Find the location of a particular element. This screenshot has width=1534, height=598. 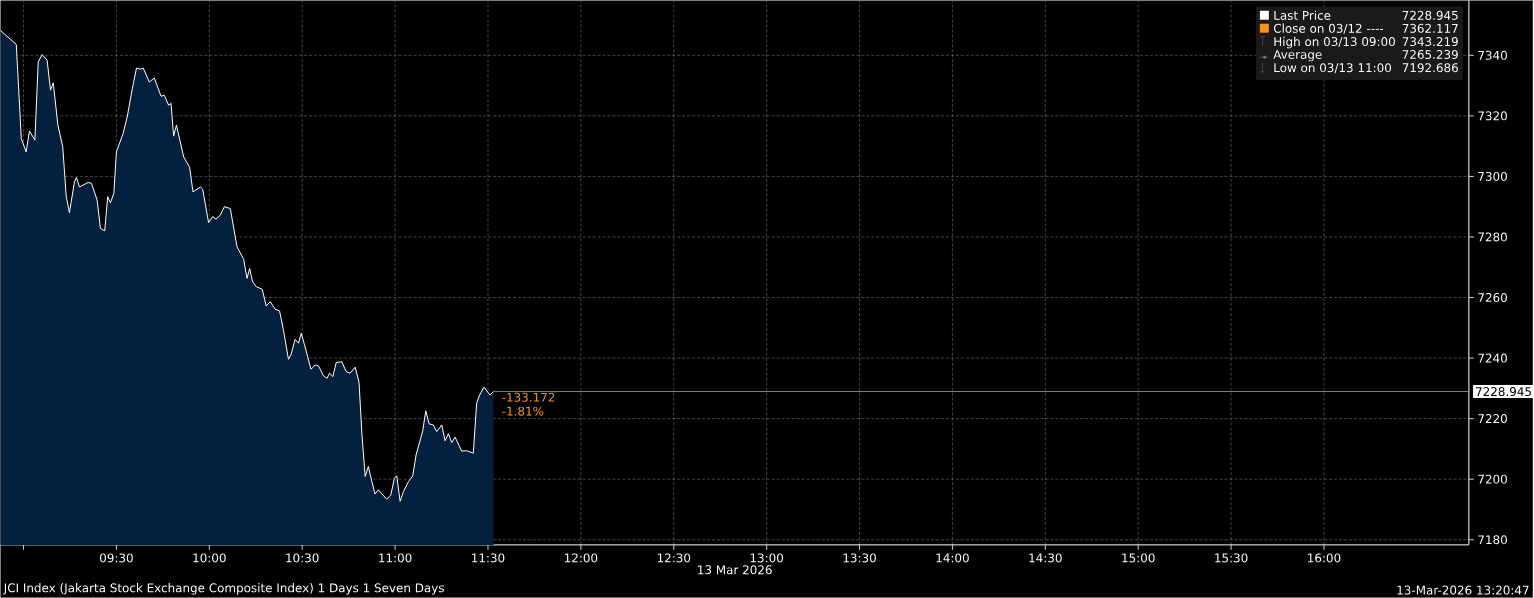

y-tick-label: 7240 is located at coordinates (1492, 358).